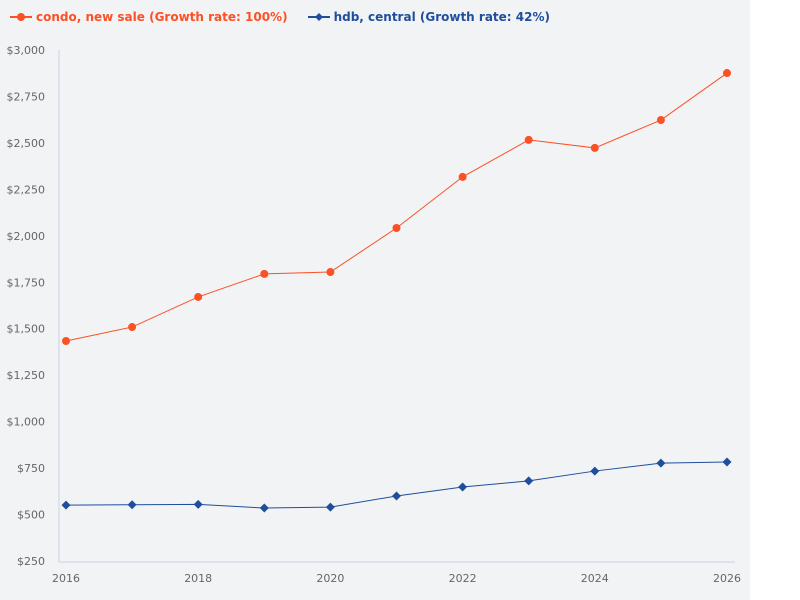 The width and height of the screenshot is (800, 600). Describe the element at coordinates (26, 50) in the screenshot. I see `y-tick-label: $3,000` at that location.